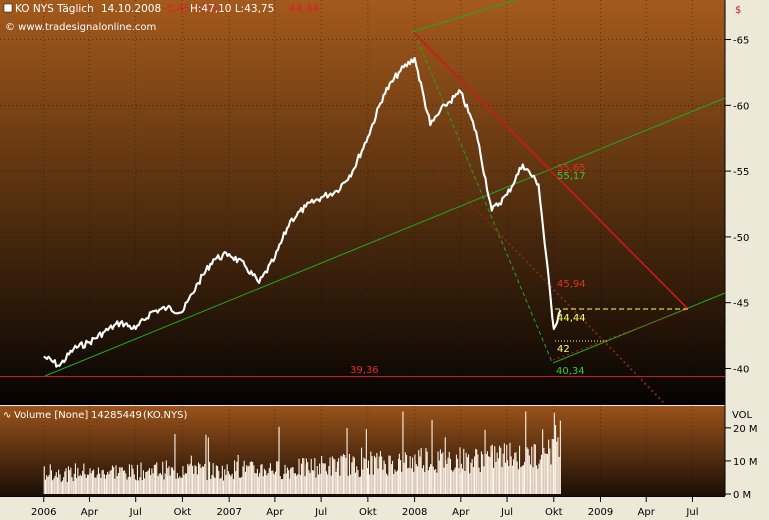 The height and width of the screenshot is (520, 769). What do you see at coordinates (51, 415) in the screenshot?
I see `volume-title: Volume [None]` at bounding box center [51, 415].